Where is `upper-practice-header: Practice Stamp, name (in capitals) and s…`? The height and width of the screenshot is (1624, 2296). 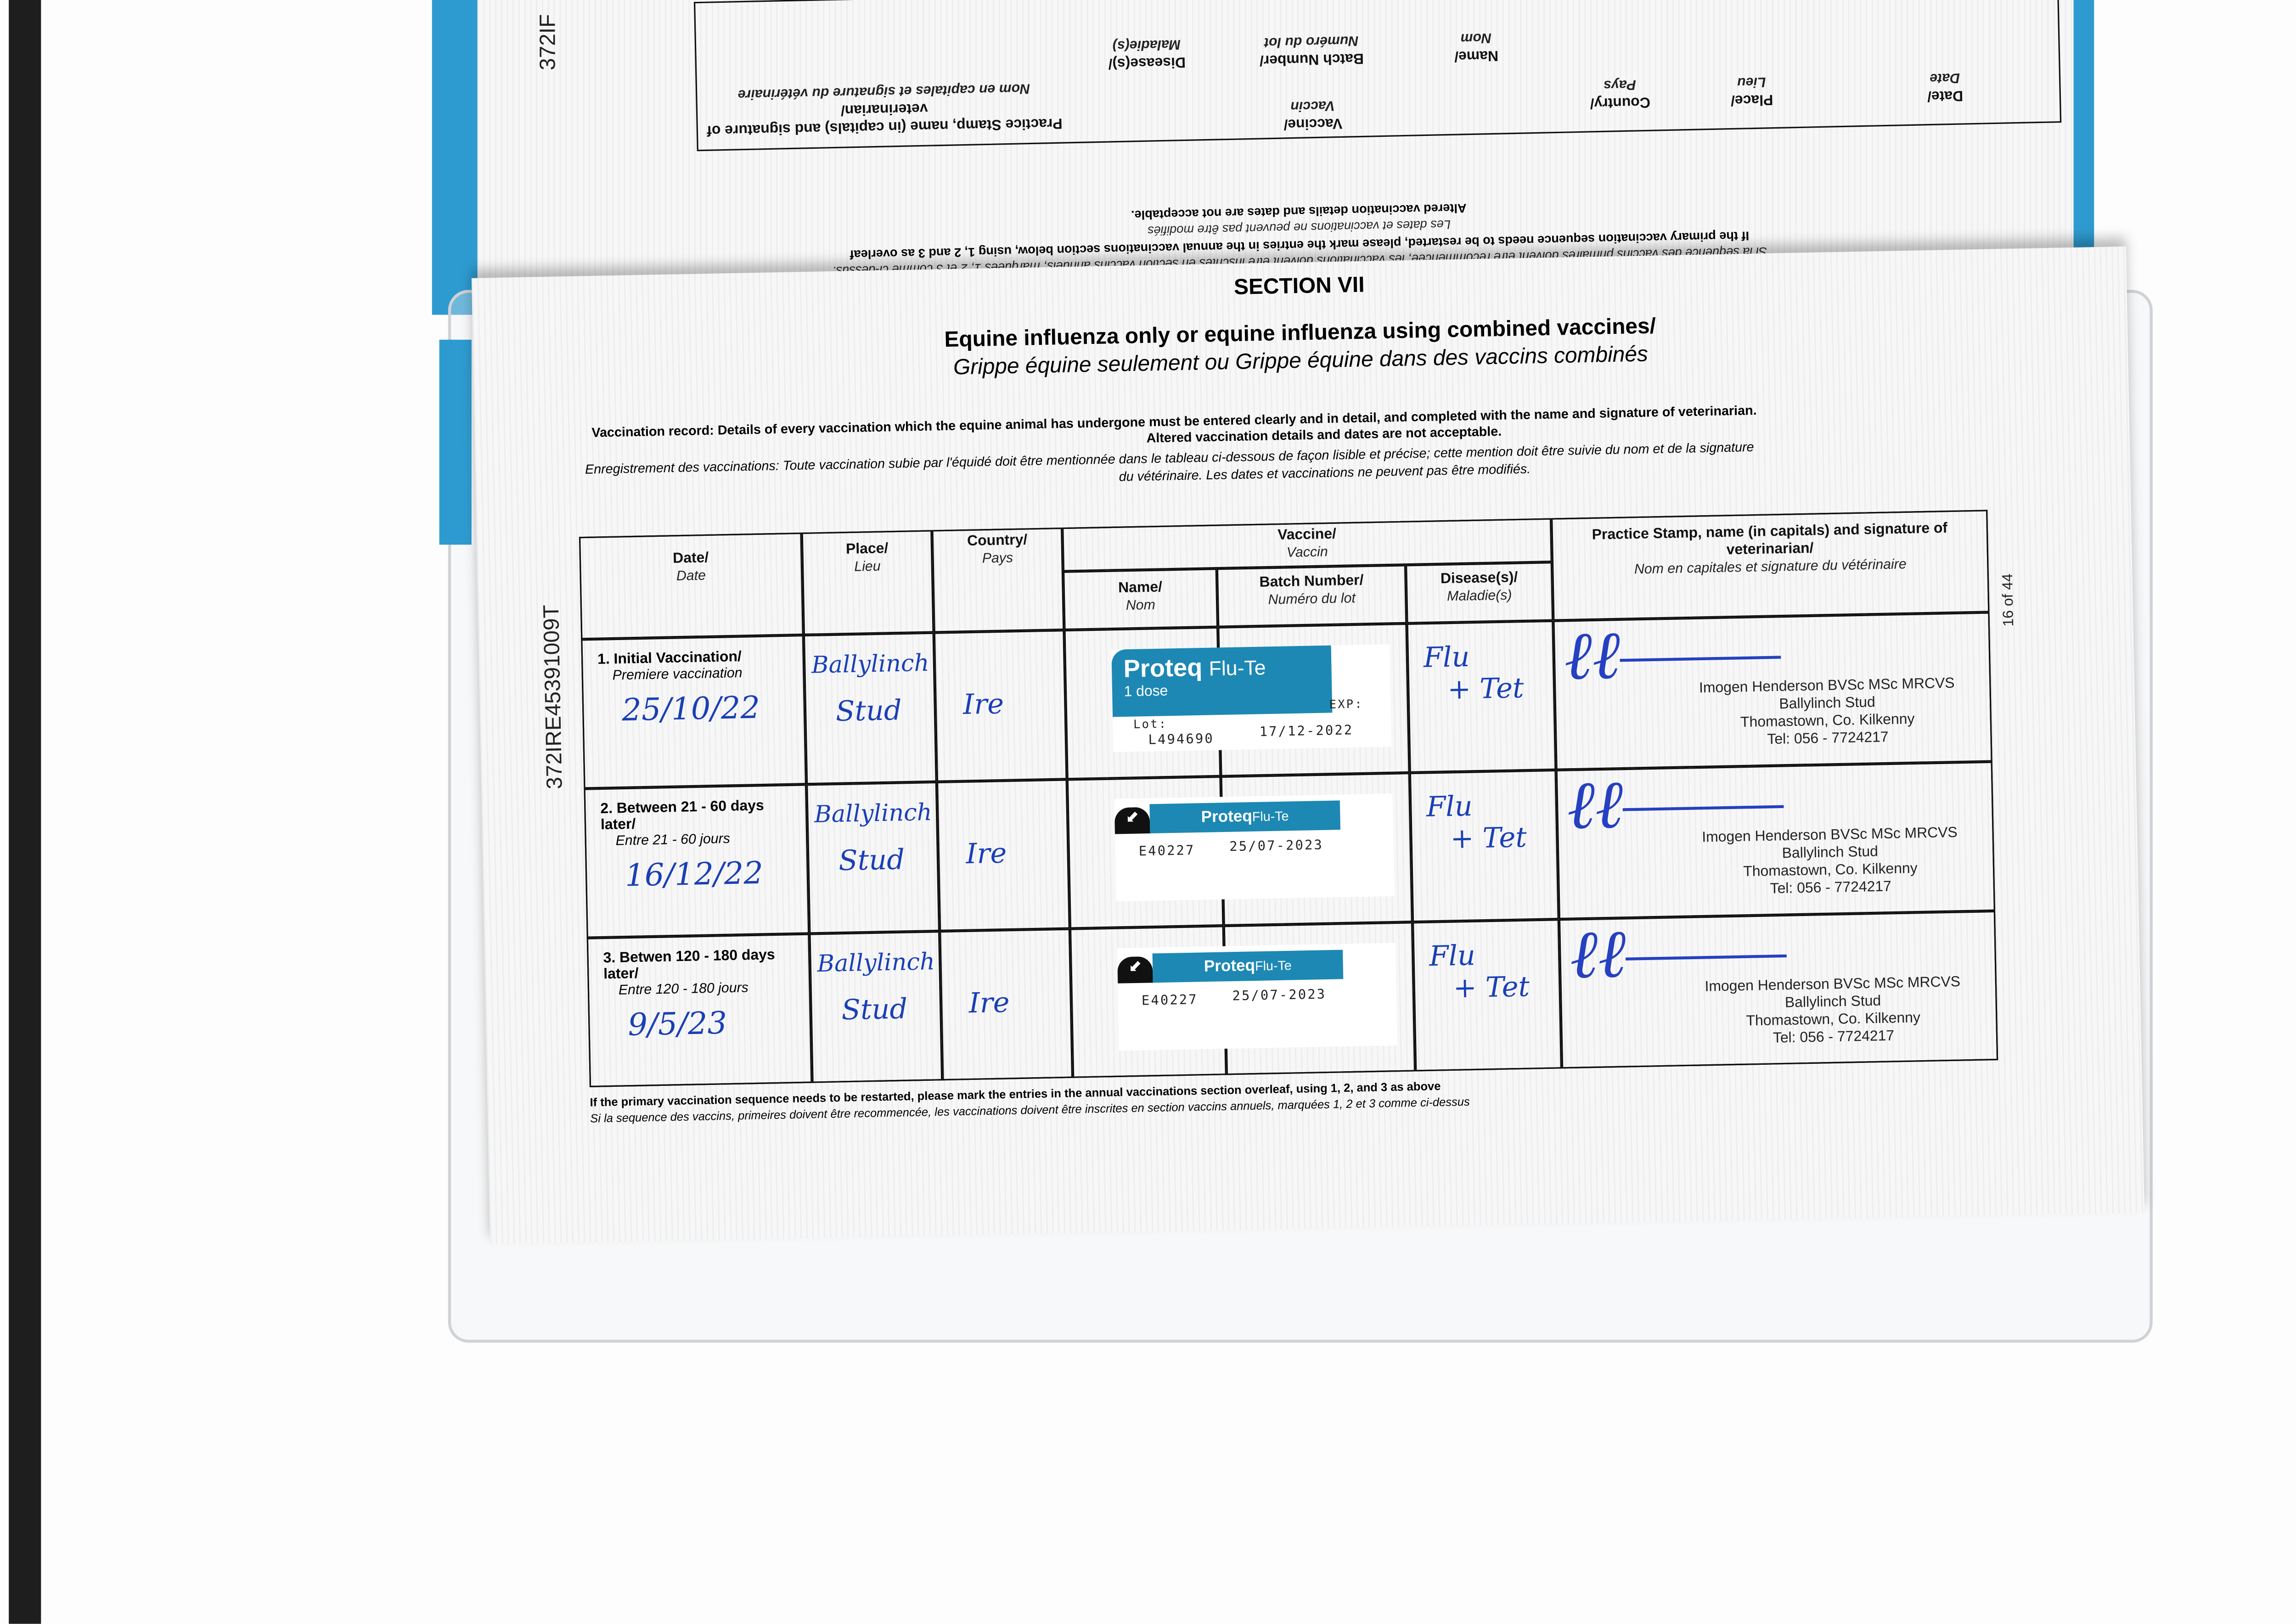 upper-practice-header: Practice Stamp, name (in capitals) and s… is located at coordinates (884, 108).